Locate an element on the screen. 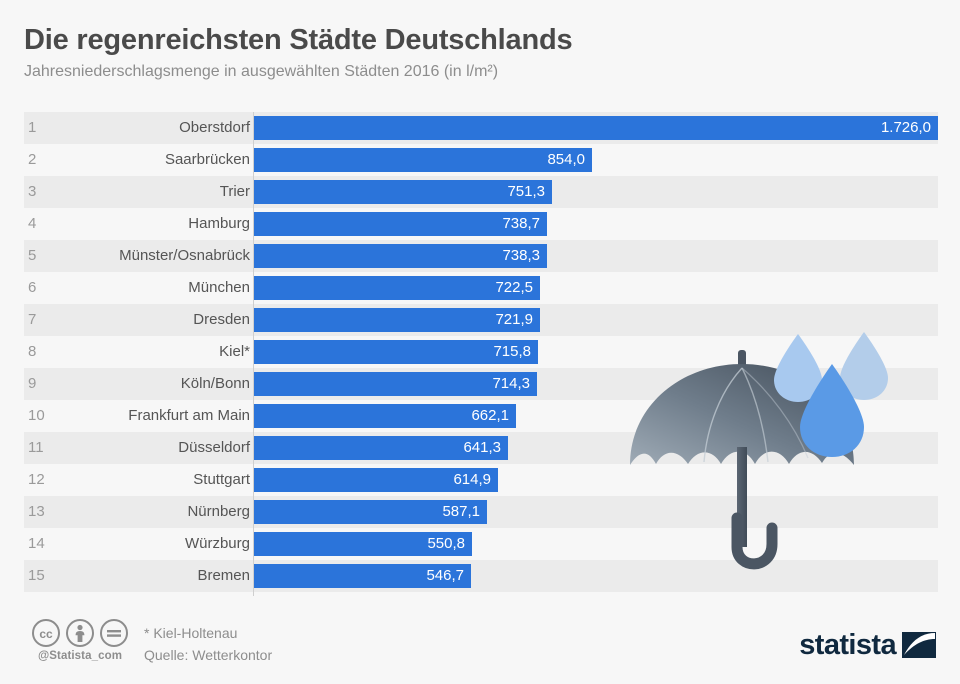 The height and width of the screenshot is (684, 960). row-value-label: 854,0 is located at coordinates (566, 159).